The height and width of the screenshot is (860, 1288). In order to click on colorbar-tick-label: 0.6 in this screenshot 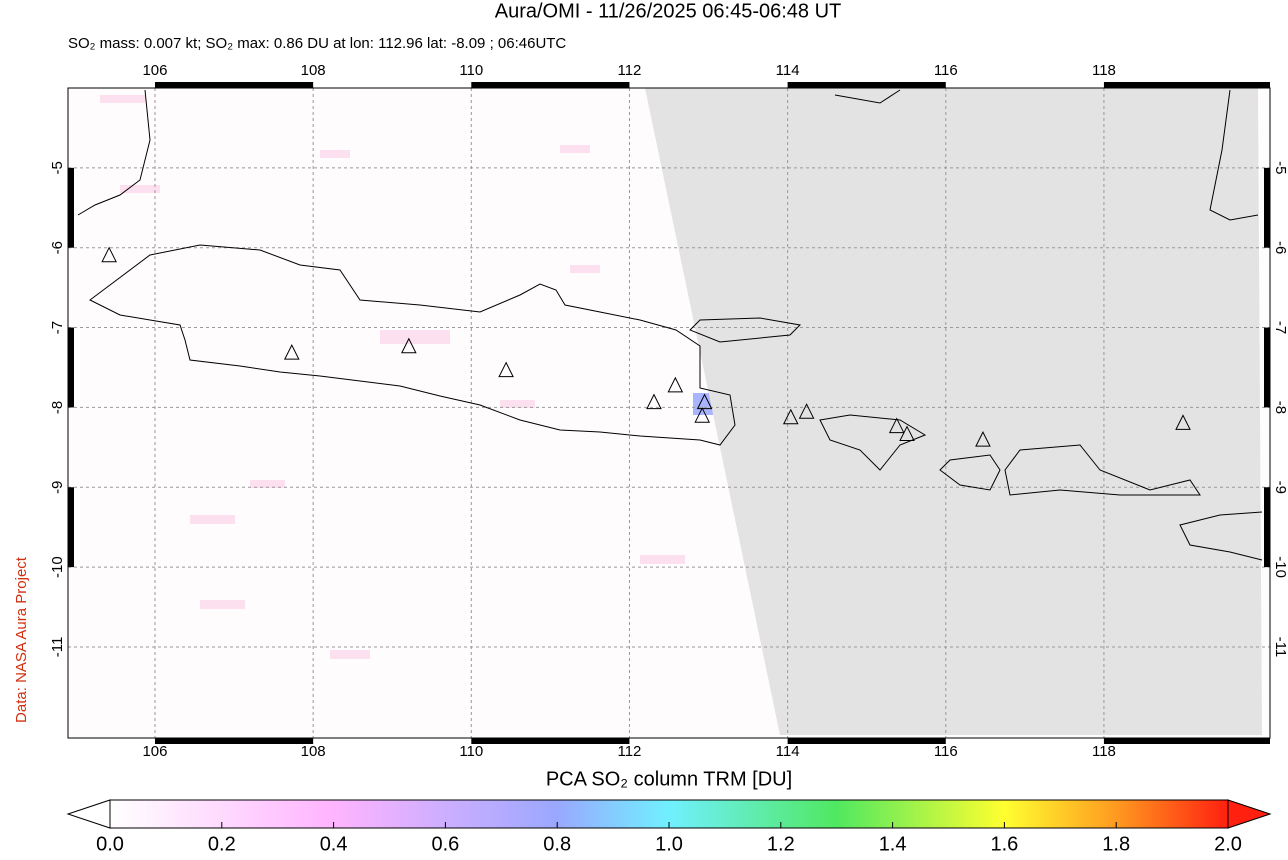, I will do `click(445, 844)`.